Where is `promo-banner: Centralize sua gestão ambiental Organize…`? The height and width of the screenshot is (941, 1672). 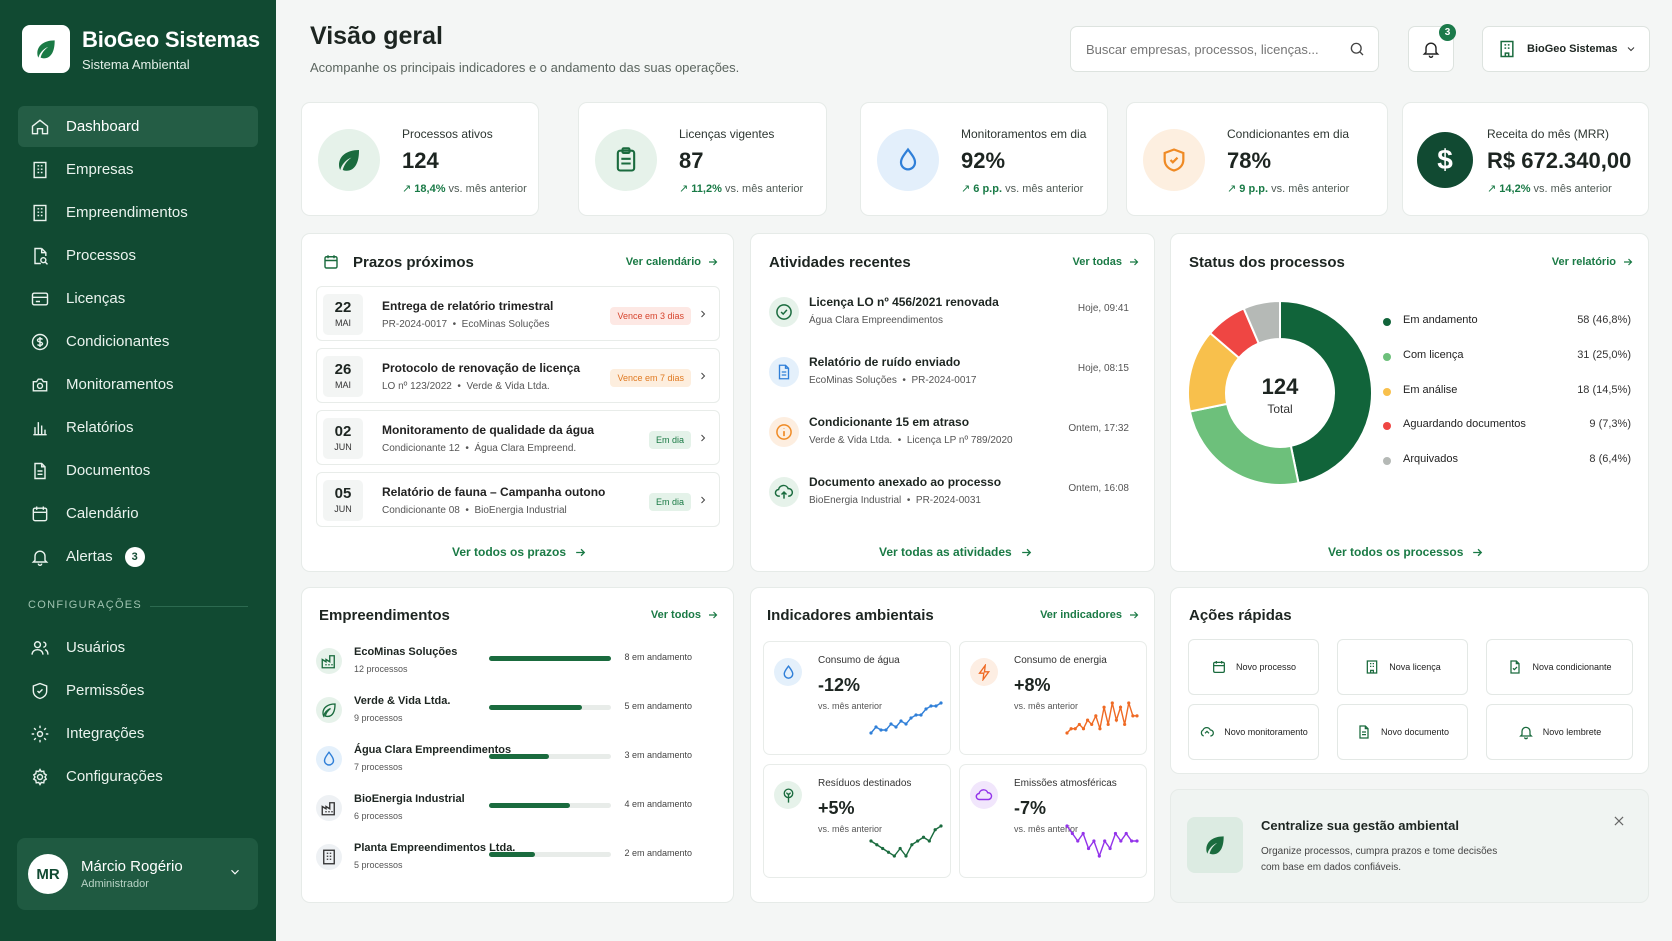
promo-banner: Centralize sua gestão ambiental Organize… is located at coordinates (1409, 846).